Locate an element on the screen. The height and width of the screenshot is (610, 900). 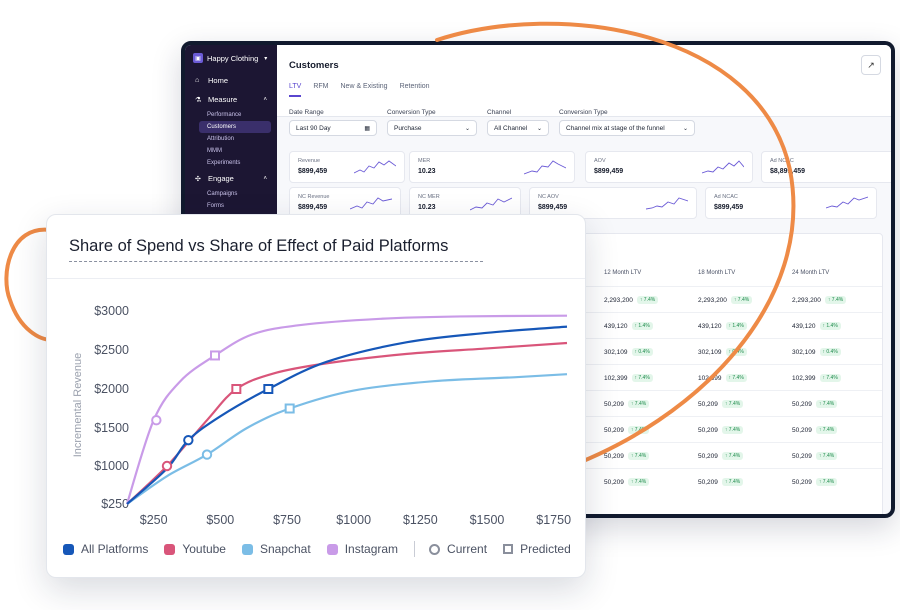
open-external-button: ↗ is located at coordinates (871, 65).